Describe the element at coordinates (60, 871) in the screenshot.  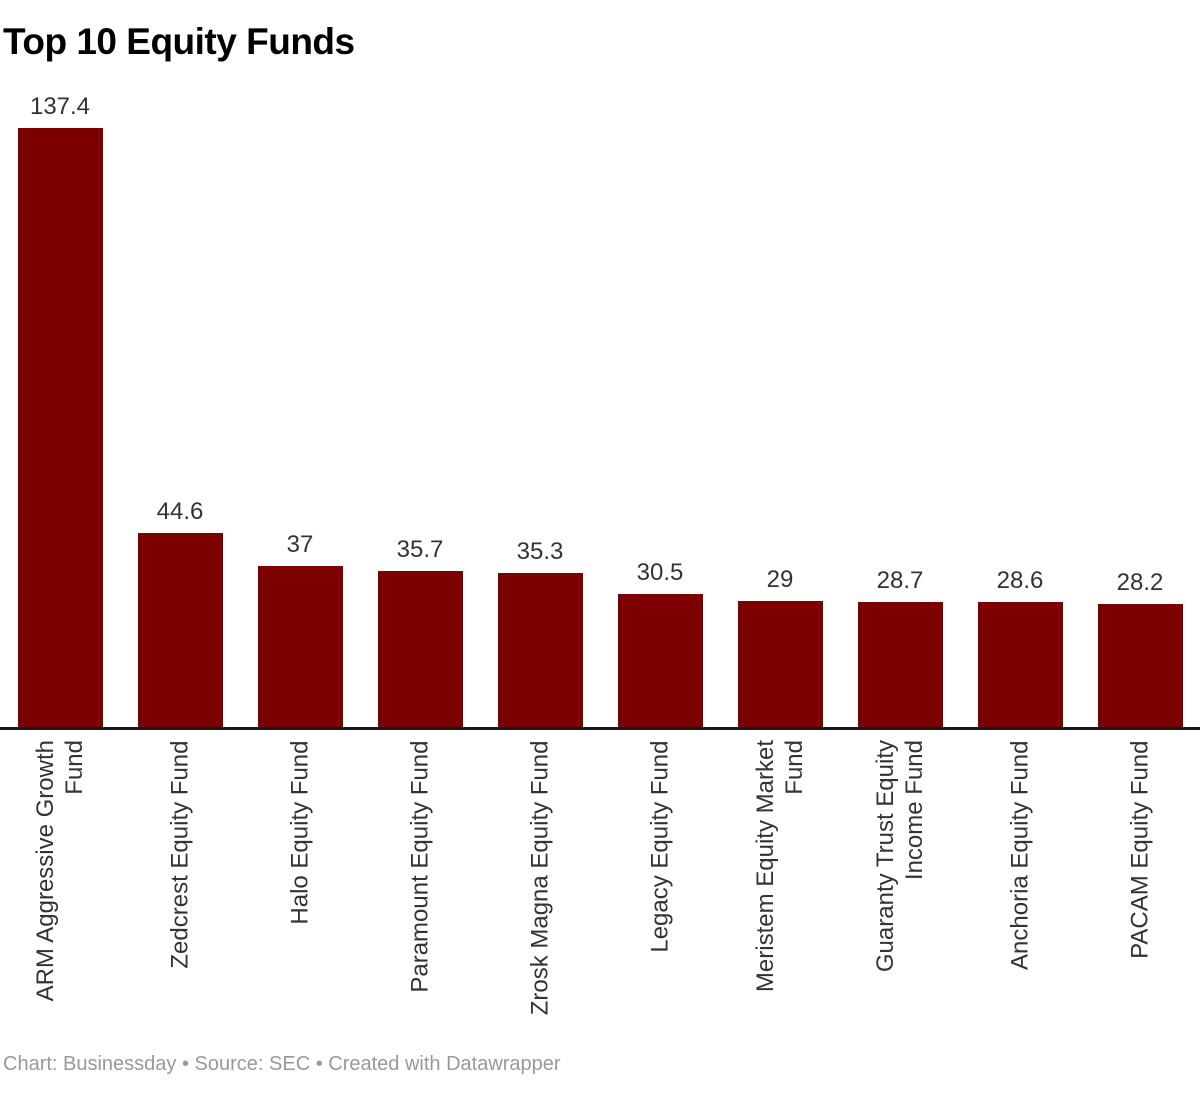
I see `x-axis-label: ARM Aggressive Growth Fund` at that location.